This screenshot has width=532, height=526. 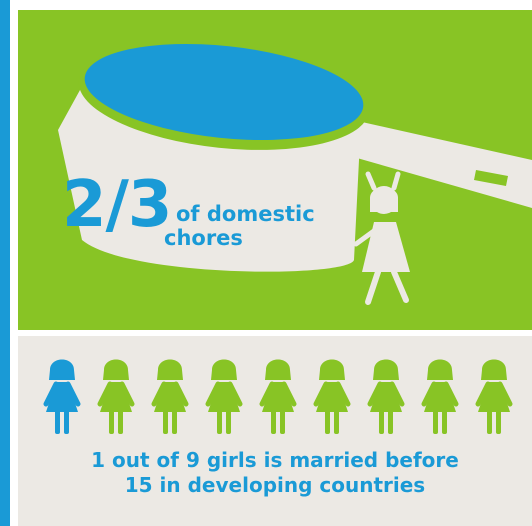 I want to click on pot-lid, so click(x=224, y=92).